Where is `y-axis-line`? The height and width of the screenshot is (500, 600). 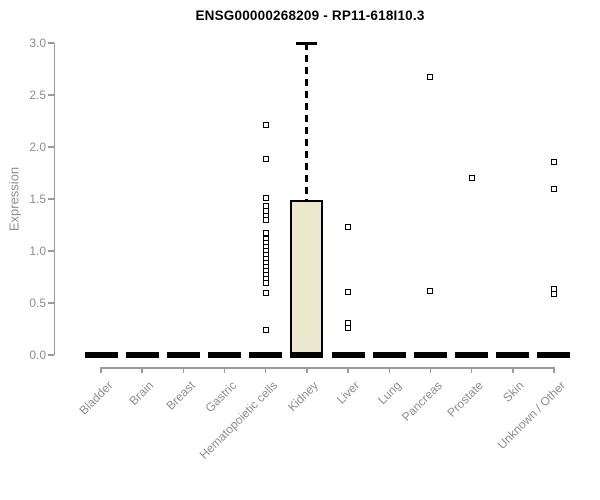
y-axis-line is located at coordinates (54, 199).